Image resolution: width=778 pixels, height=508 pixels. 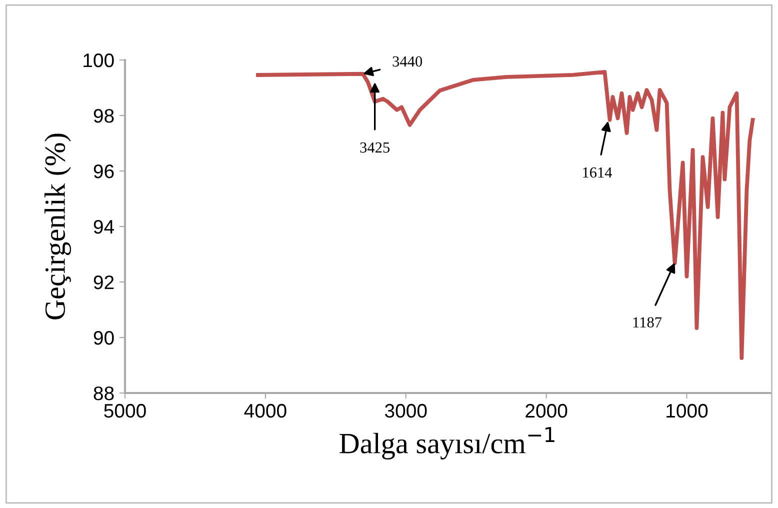 What do you see at coordinates (125, 411) in the screenshot?
I see `x-tick-label: 5000` at bounding box center [125, 411].